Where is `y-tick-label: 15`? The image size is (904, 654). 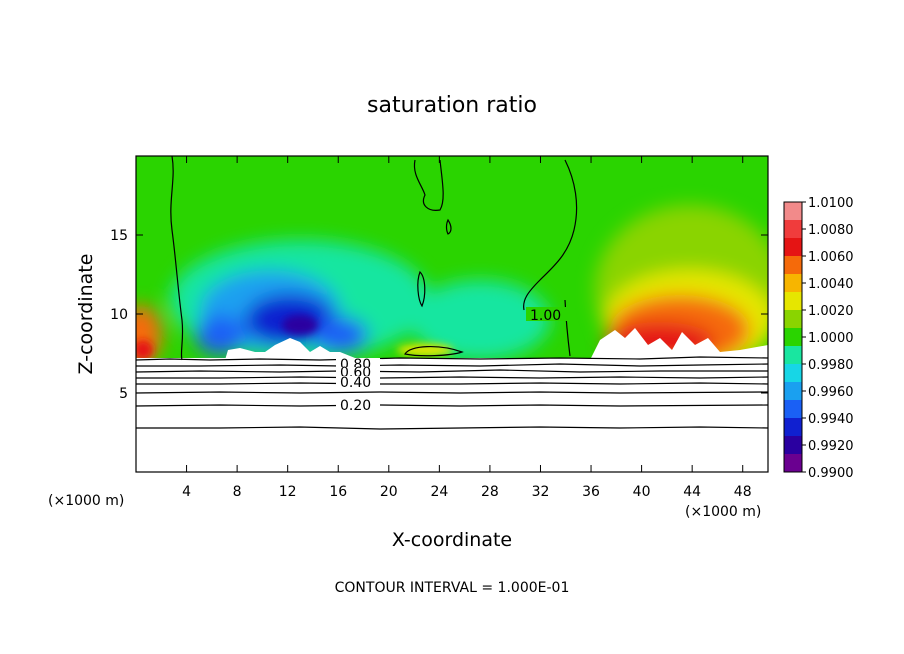 y-tick-label: 15 is located at coordinates (119, 236).